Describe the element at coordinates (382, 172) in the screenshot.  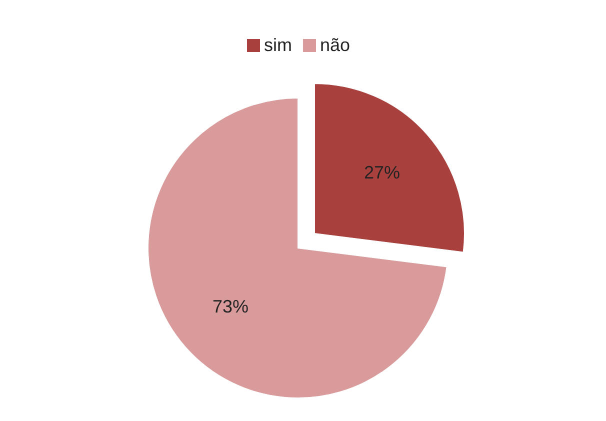
I see `data-label: 27%` at that location.